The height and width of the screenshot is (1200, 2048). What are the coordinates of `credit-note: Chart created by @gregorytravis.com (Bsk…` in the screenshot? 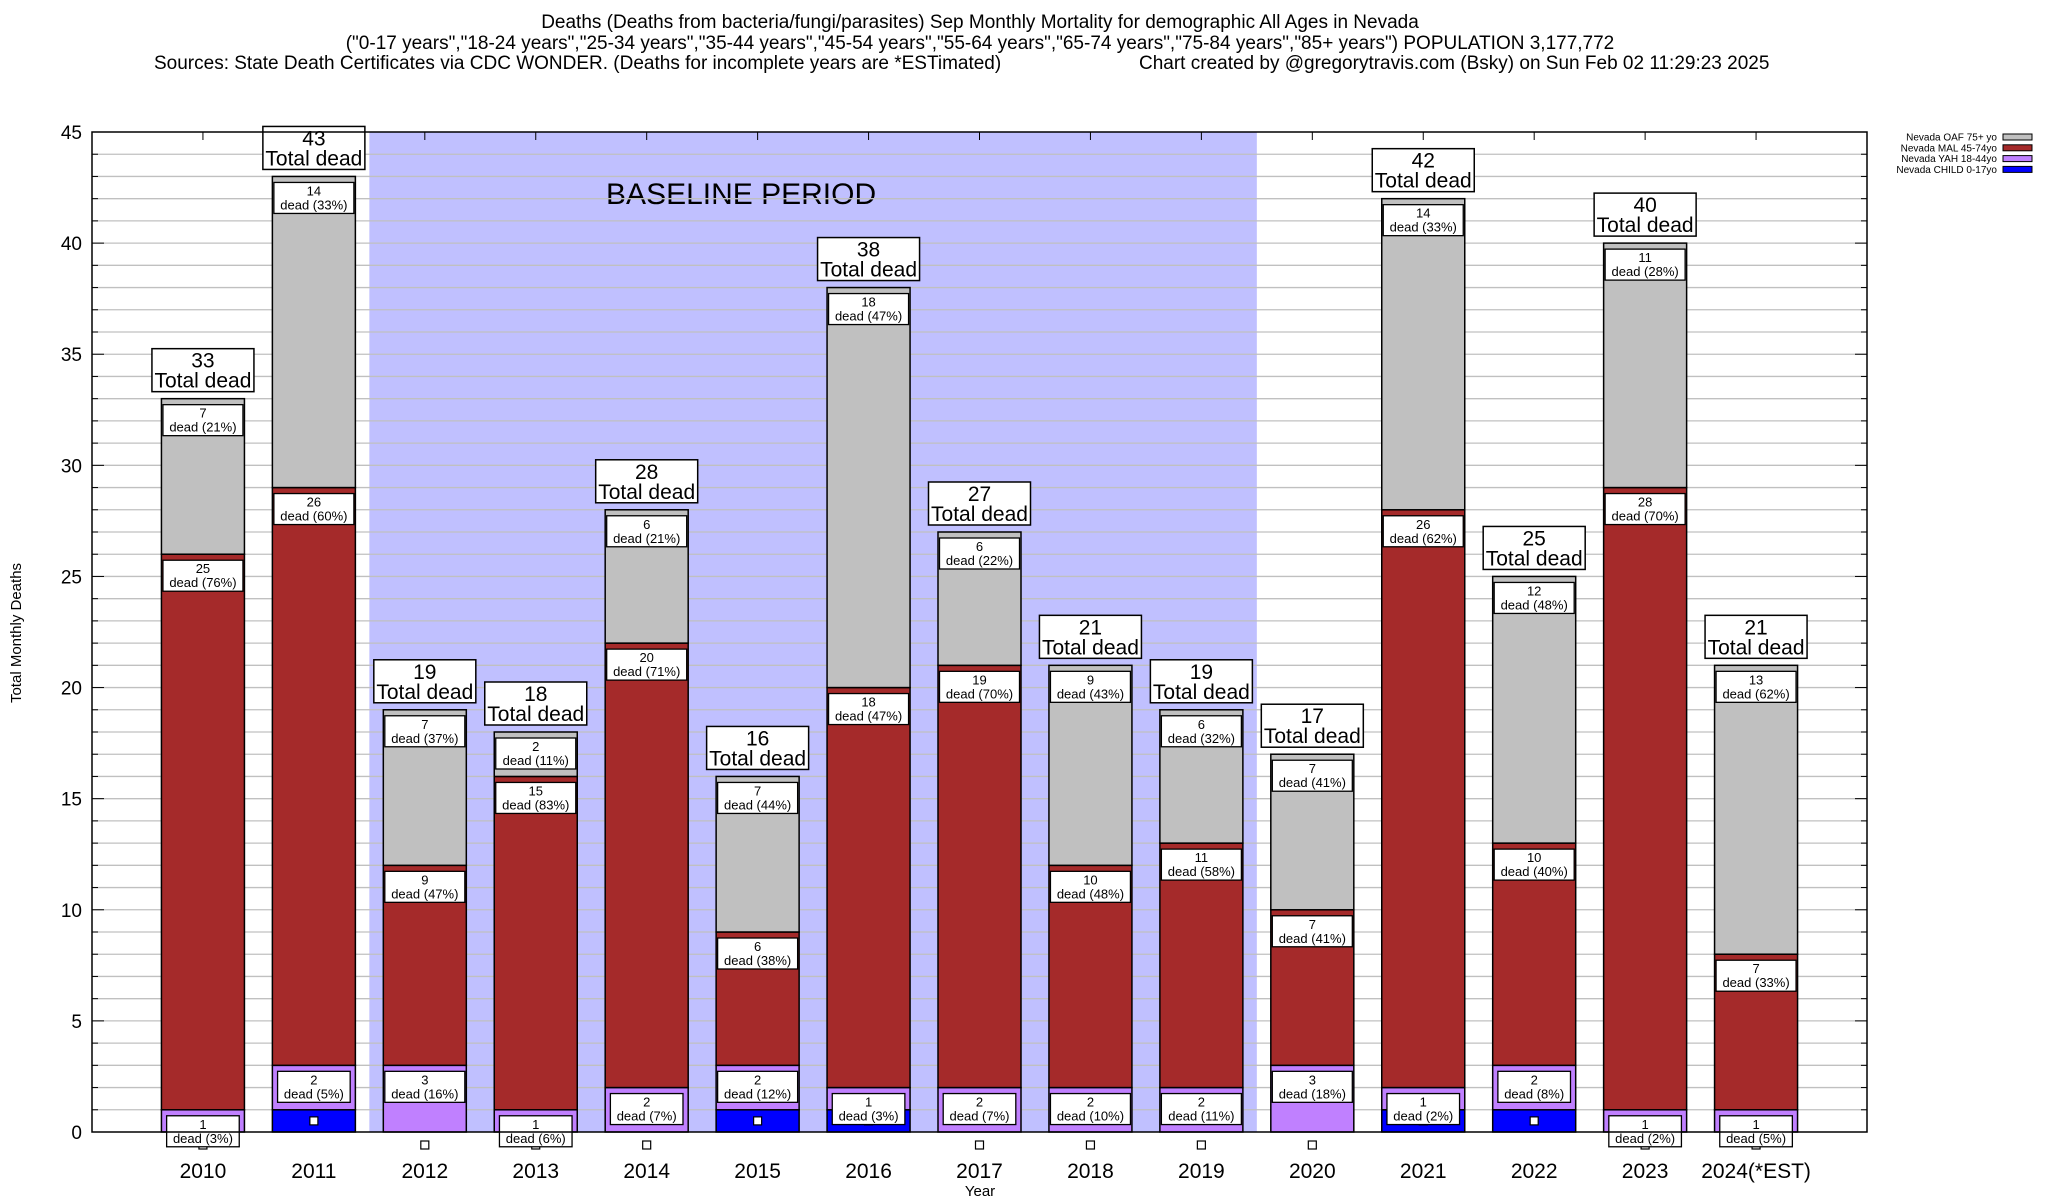 It's located at (1454, 63).